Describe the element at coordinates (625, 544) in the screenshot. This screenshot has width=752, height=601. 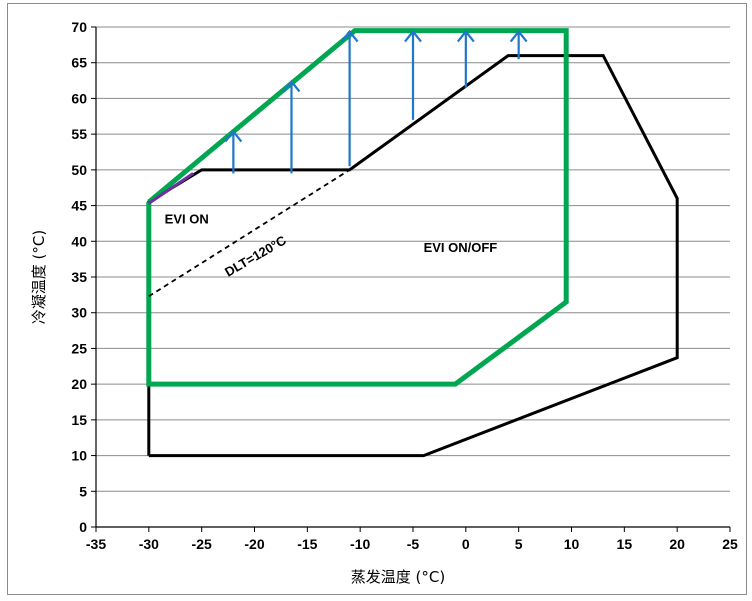
I see `x-tick-label: 15` at that location.